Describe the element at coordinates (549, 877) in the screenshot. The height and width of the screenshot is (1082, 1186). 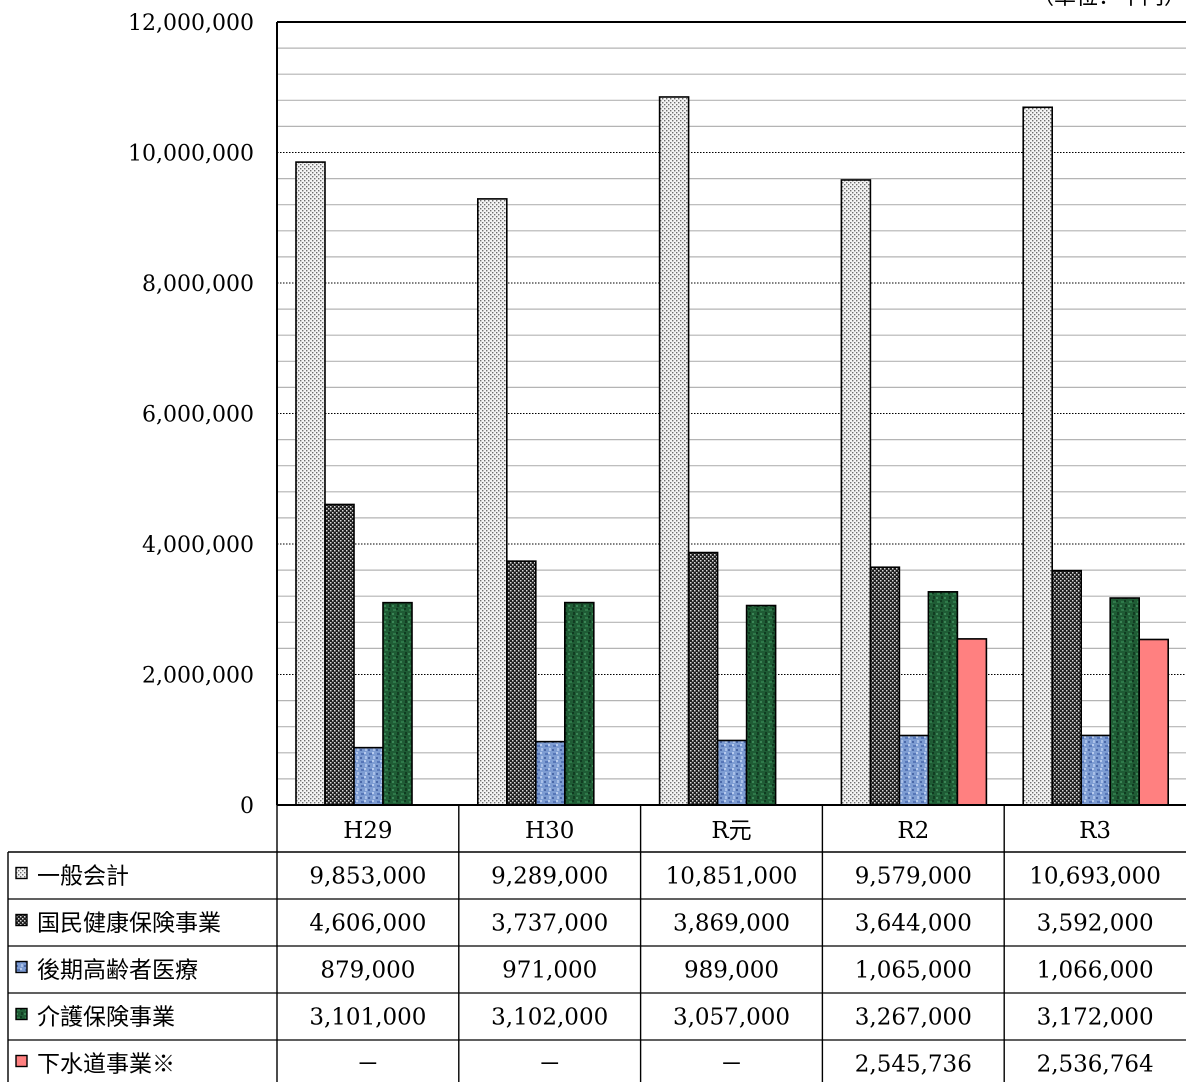
I see `table-cell: 9,289,000` at that location.